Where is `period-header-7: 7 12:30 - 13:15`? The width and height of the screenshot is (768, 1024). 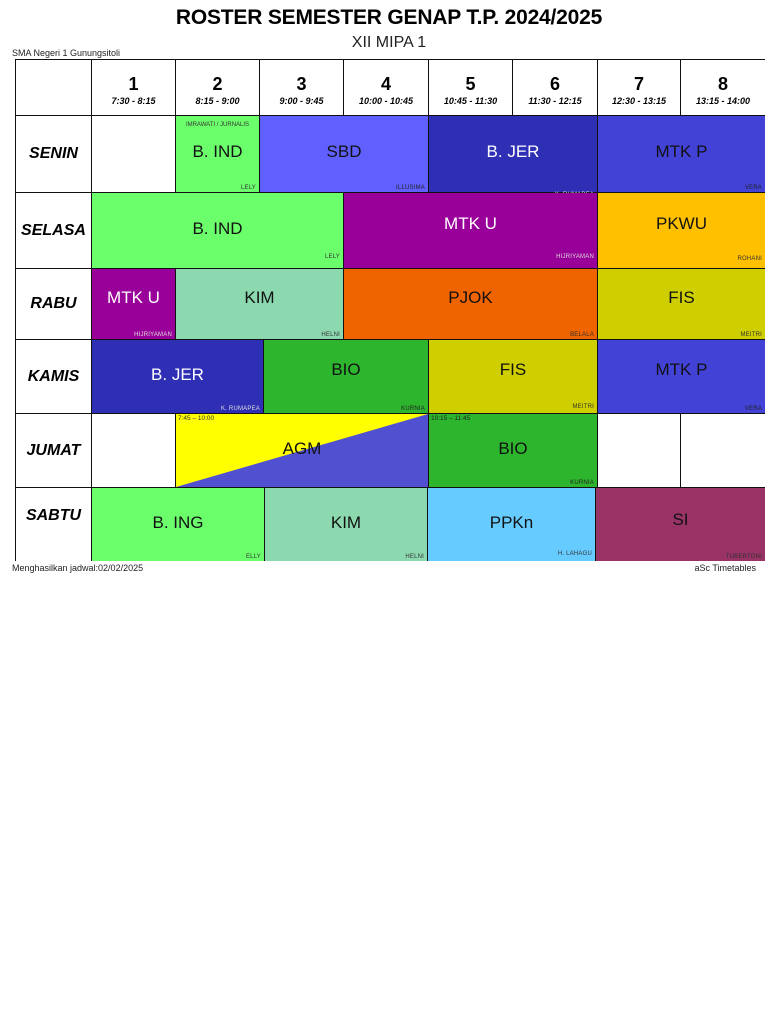 period-header-7: 7 12:30 - 13:15 is located at coordinates (639, 88).